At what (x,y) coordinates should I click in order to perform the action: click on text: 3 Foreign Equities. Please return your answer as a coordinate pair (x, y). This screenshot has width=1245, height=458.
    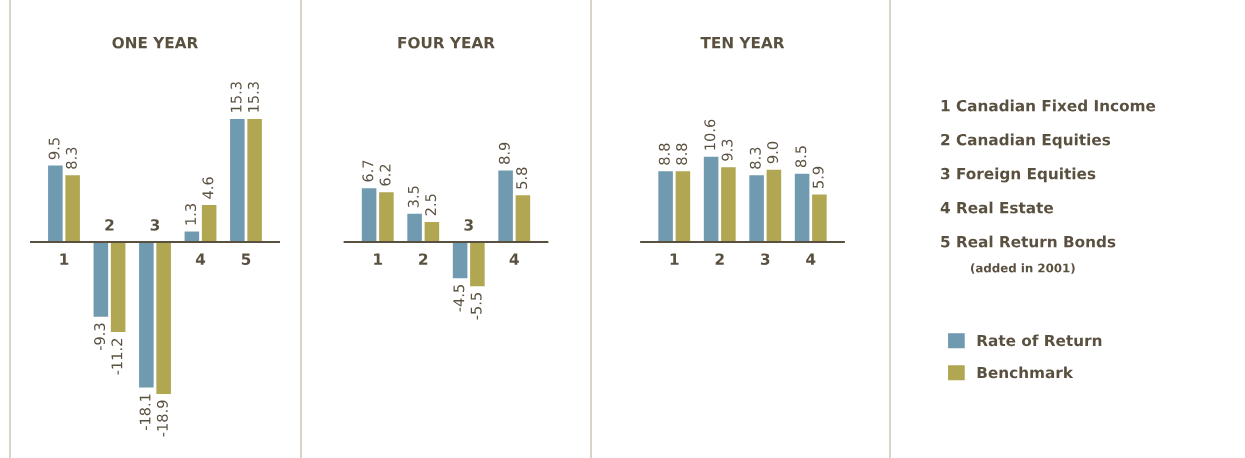
    Looking at the image, I should click on (1018, 175).